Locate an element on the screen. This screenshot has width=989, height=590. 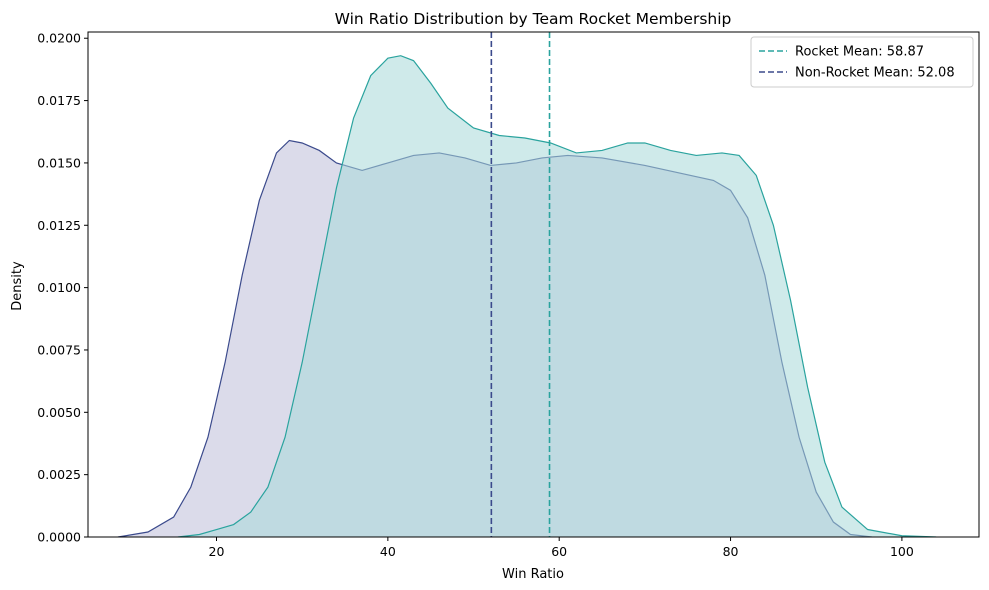
x-tick-label: 40 is located at coordinates (388, 551).